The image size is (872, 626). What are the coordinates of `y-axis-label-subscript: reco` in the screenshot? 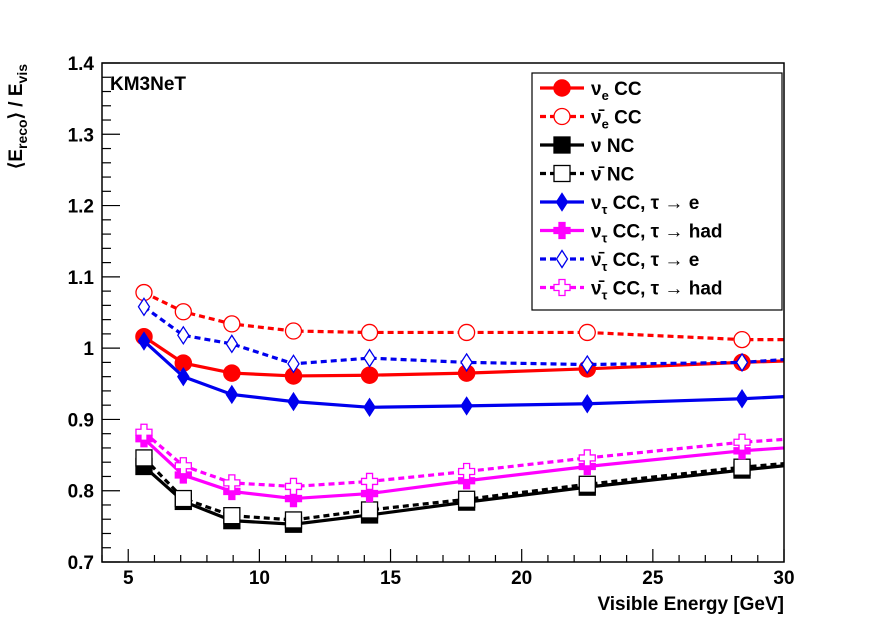 It's located at (22, 134).